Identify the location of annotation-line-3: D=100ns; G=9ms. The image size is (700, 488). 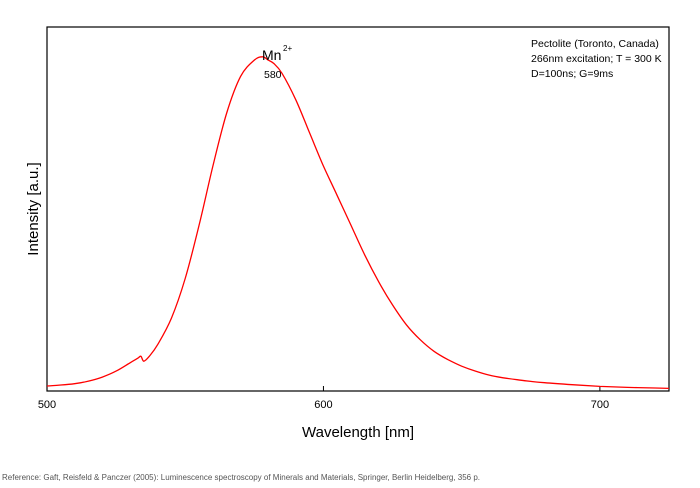
(572, 74).